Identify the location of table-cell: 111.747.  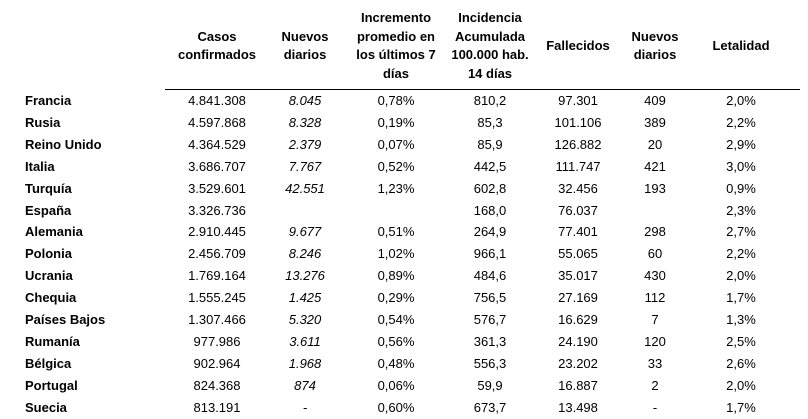
(578, 166).